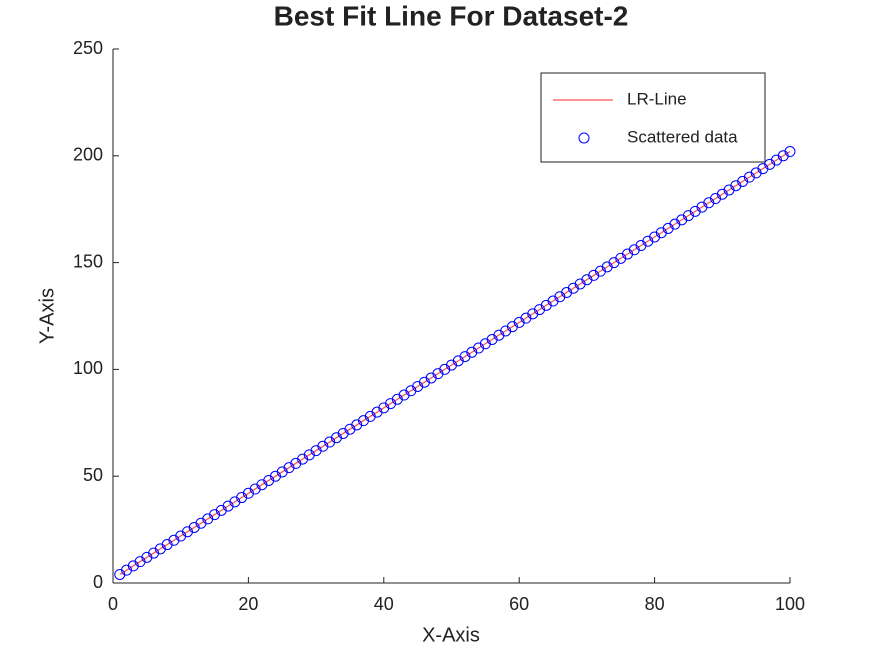  Describe the element at coordinates (584, 138) in the screenshot. I see `legend-swatch` at that location.